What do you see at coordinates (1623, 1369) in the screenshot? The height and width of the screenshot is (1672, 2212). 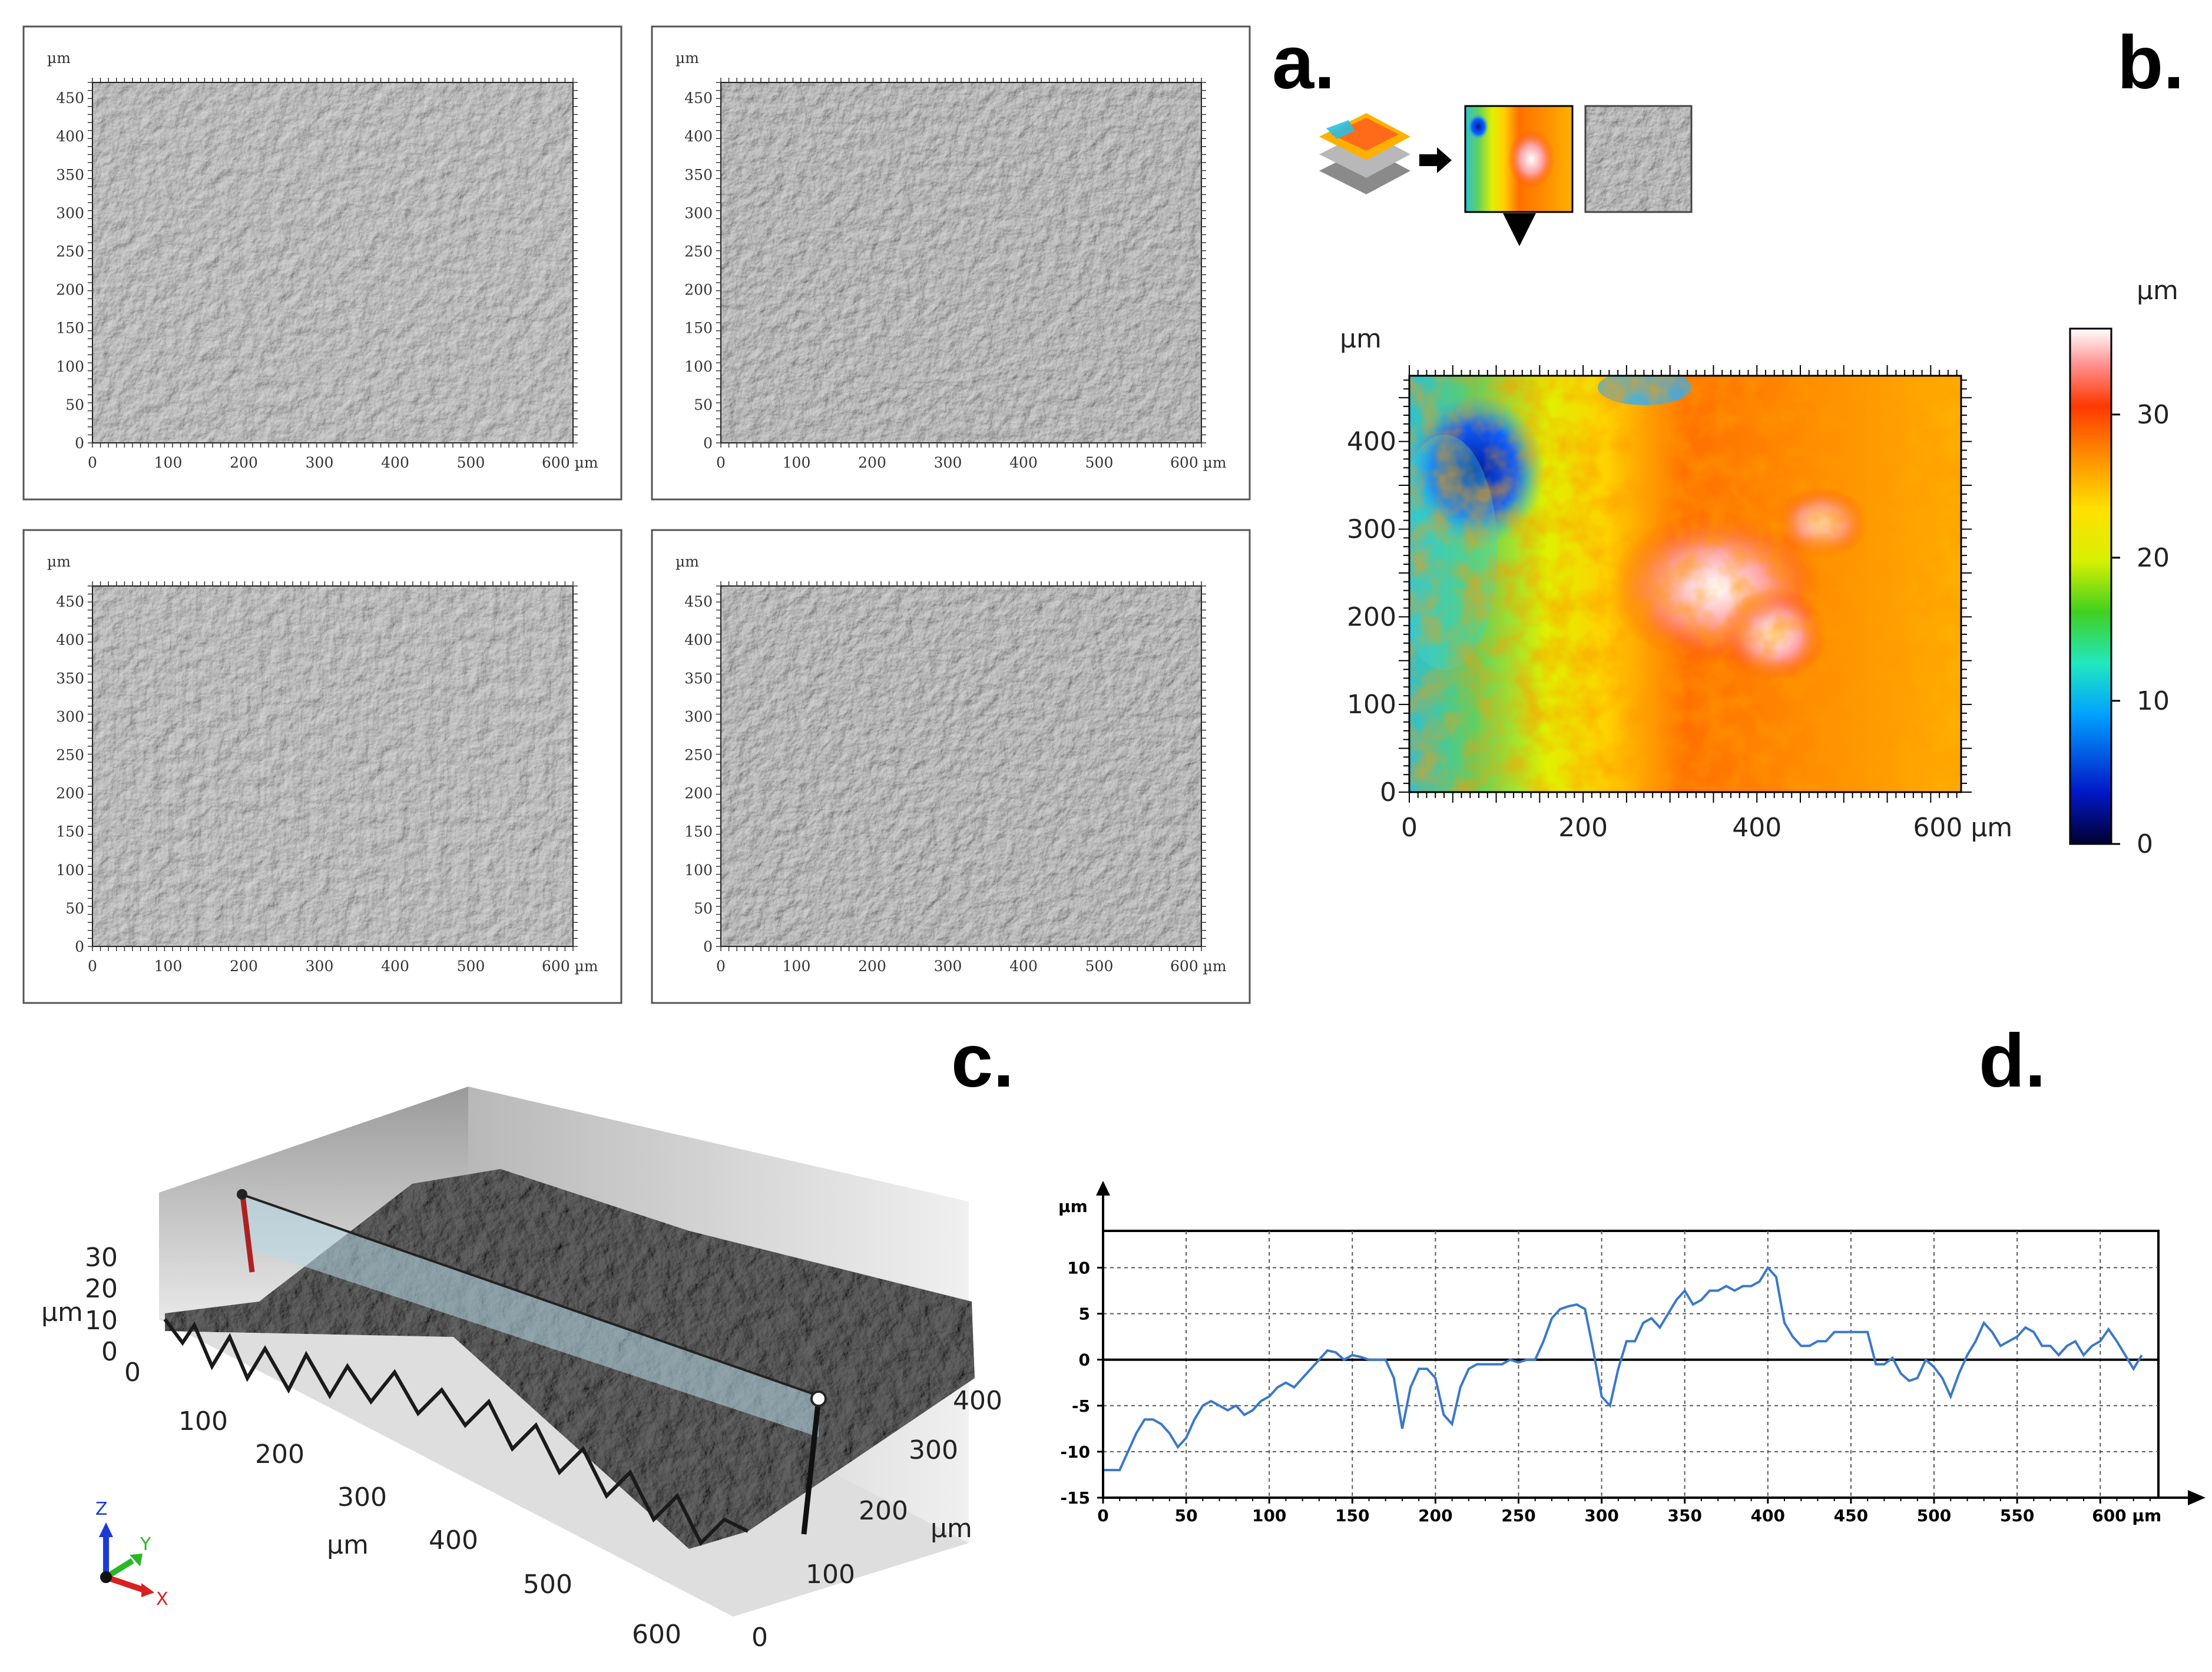 I see `profile-series-line` at bounding box center [1623, 1369].